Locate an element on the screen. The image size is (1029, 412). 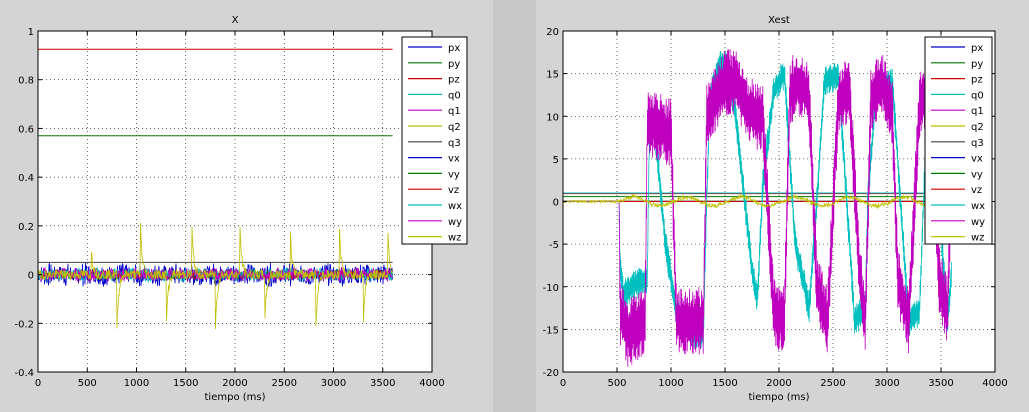
y-tick-label: 0.6 is located at coordinates (26, 129).